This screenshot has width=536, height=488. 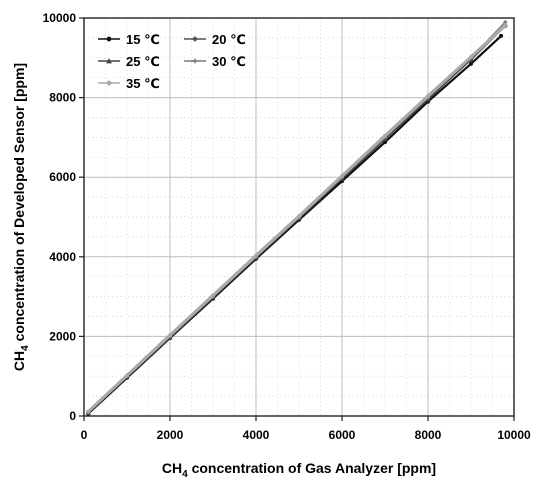 What do you see at coordinates (62, 177) in the screenshot?
I see `y-tick-label: 6000` at bounding box center [62, 177].